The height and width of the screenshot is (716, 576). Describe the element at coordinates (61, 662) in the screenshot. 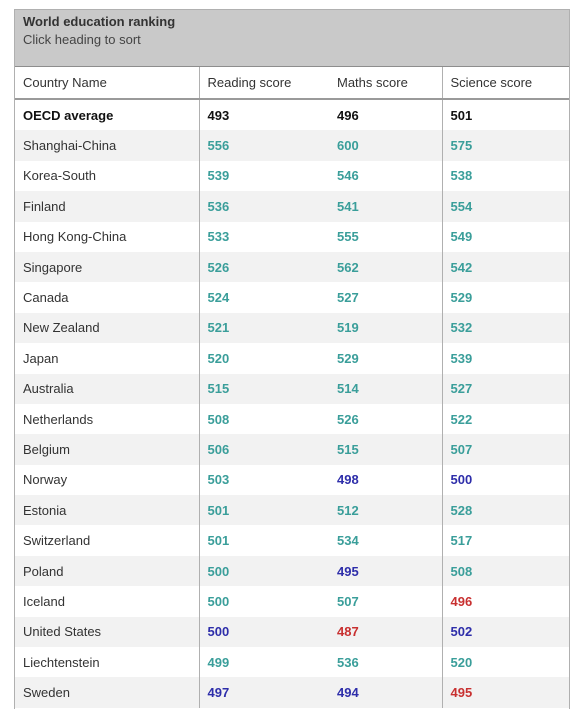

I see `country-cell: Liechtenstein` at that location.